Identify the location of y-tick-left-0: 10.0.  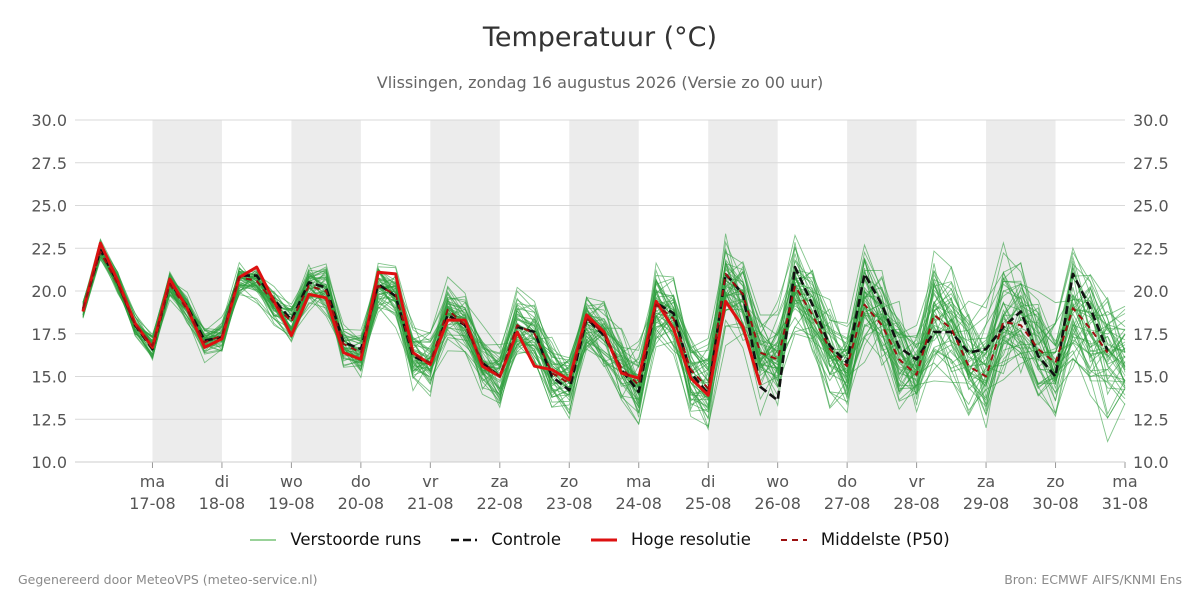
(49, 462).